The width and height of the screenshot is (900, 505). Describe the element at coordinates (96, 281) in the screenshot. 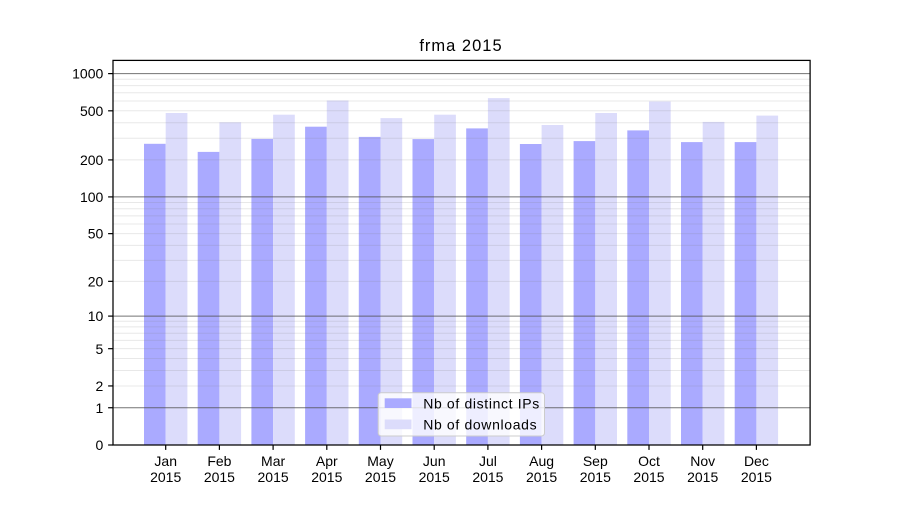

I see `svg-text: 20` at that location.